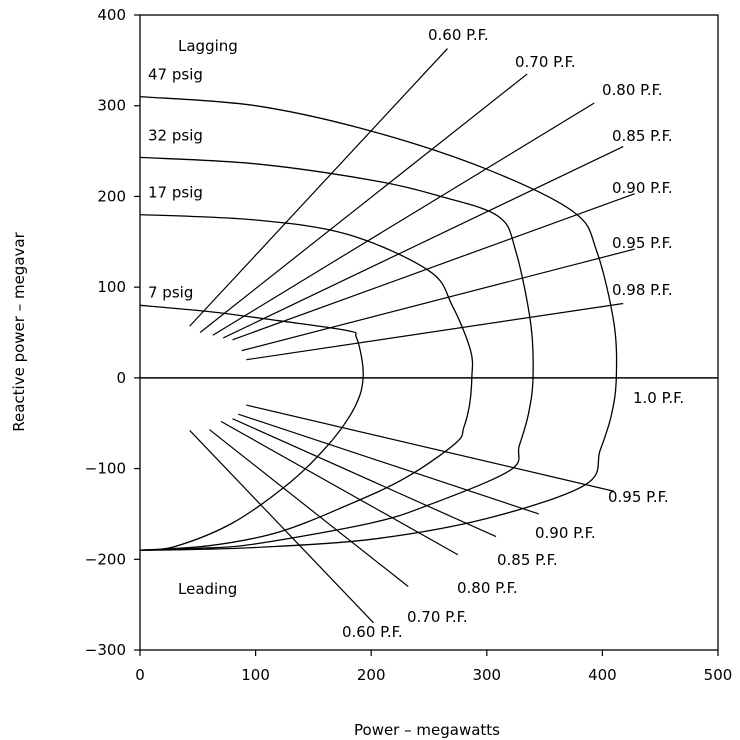 The image size is (740, 740). I want to click on curve-label: 7 psig, so click(170, 292).